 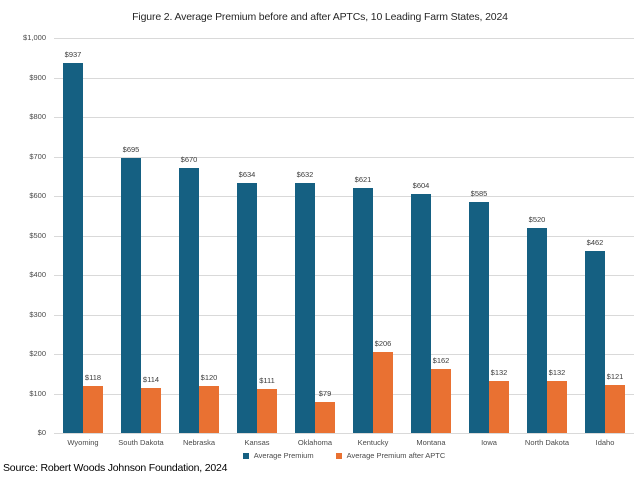 What do you see at coordinates (383, 343) in the screenshot?
I see `bar-value-label: $206` at bounding box center [383, 343].